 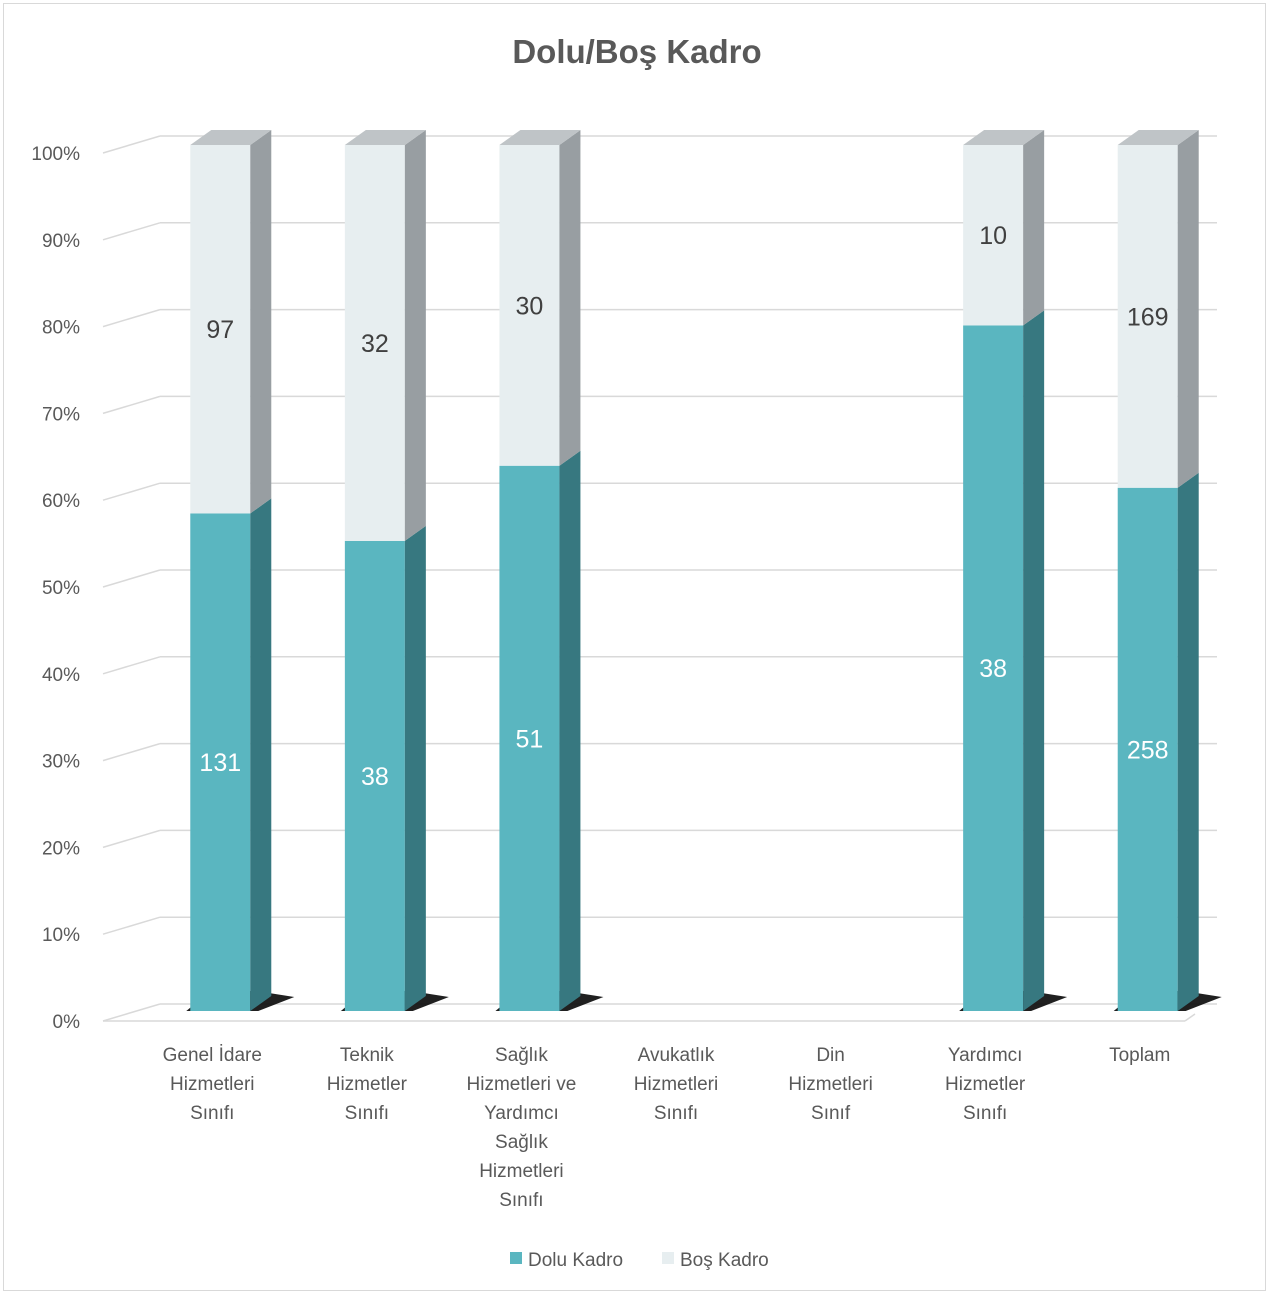 What do you see at coordinates (61, 848) in the screenshot?
I see `y-tick-label: 20%` at bounding box center [61, 848].